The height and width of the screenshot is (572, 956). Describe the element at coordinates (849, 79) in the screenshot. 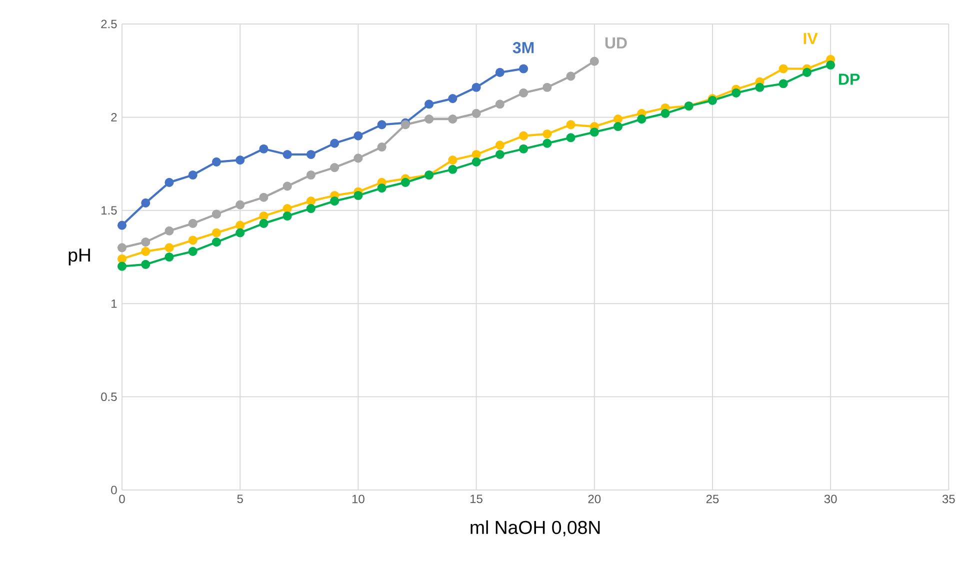

I see `series-label: DP` at that location.